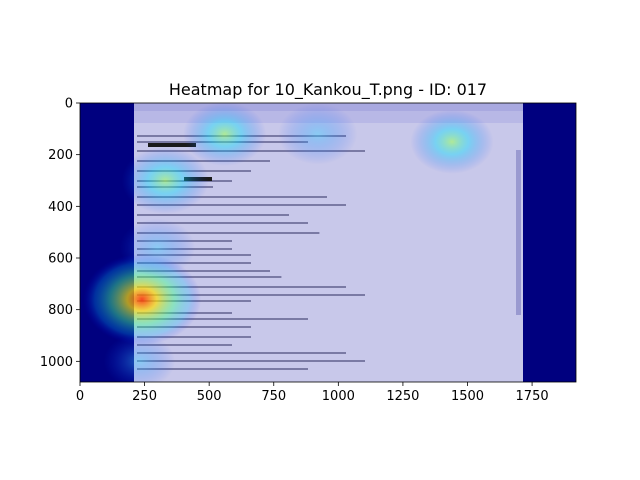  I want to click on x-tick-label: 500, so click(209, 396).